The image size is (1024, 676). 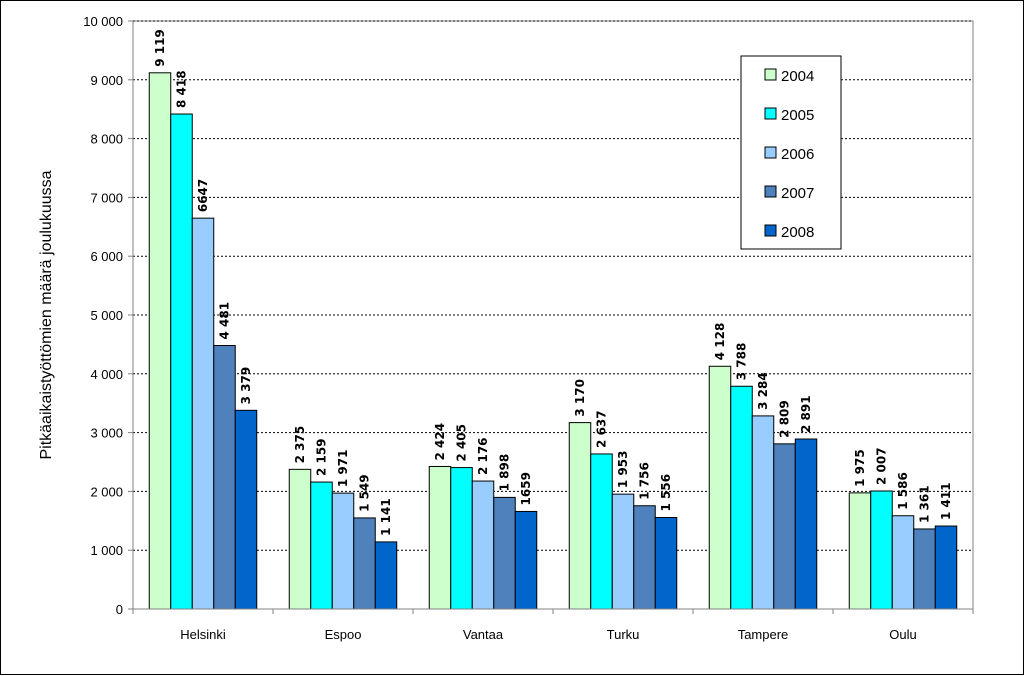 I want to click on y-axis-label: Pitkäaikaistyöttömien määrä joulukuussa, so click(x=46, y=314).